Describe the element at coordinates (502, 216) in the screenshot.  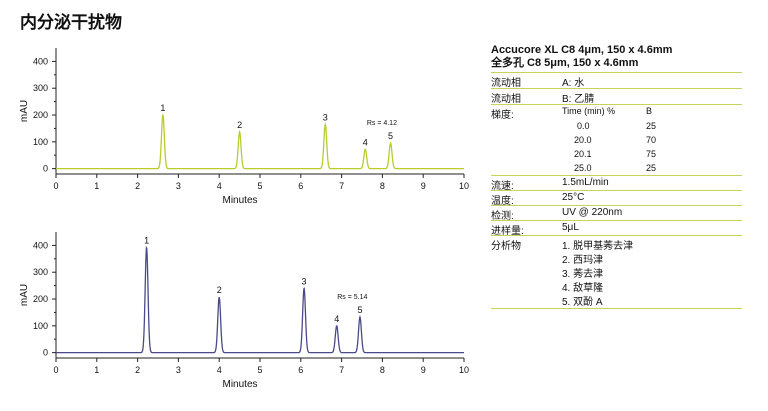
I see `detection-label: 检测:` at that location.